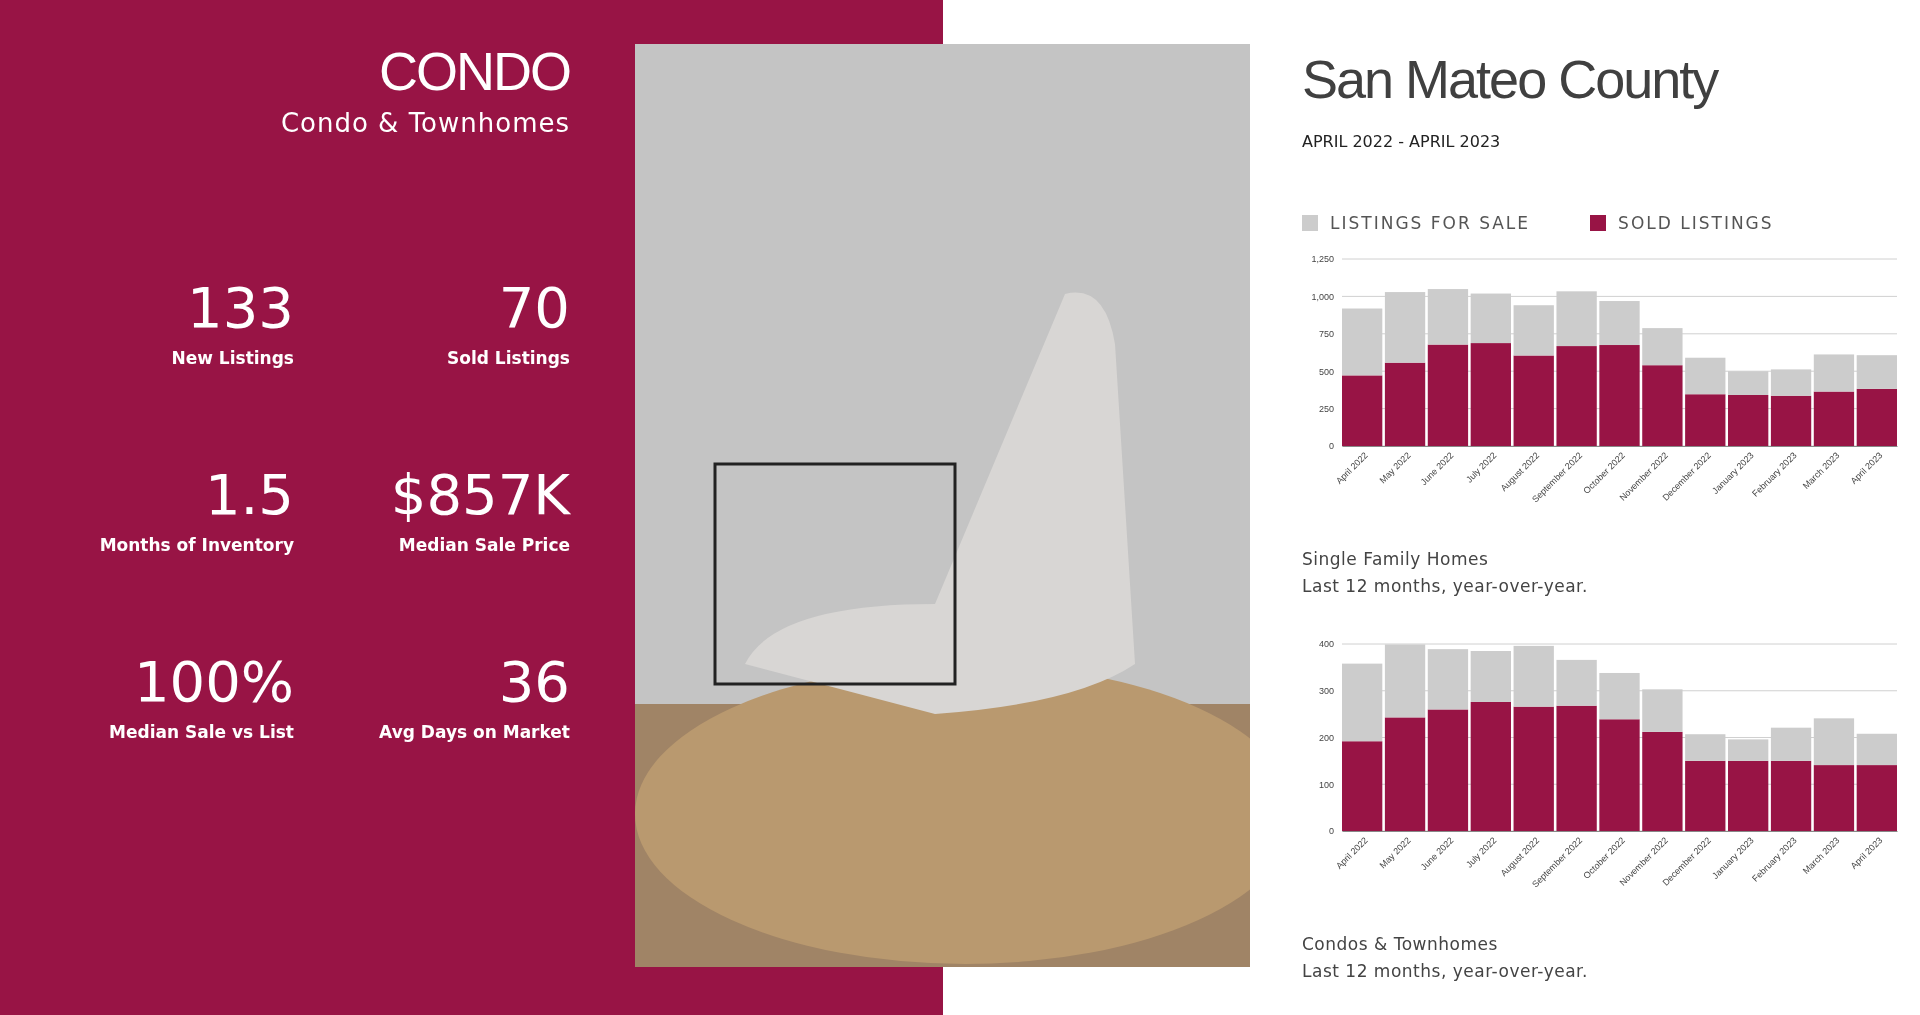 The image size is (1920, 1015). What do you see at coordinates (480, 494) in the screenshot?
I see `text: $857K` at bounding box center [480, 494].